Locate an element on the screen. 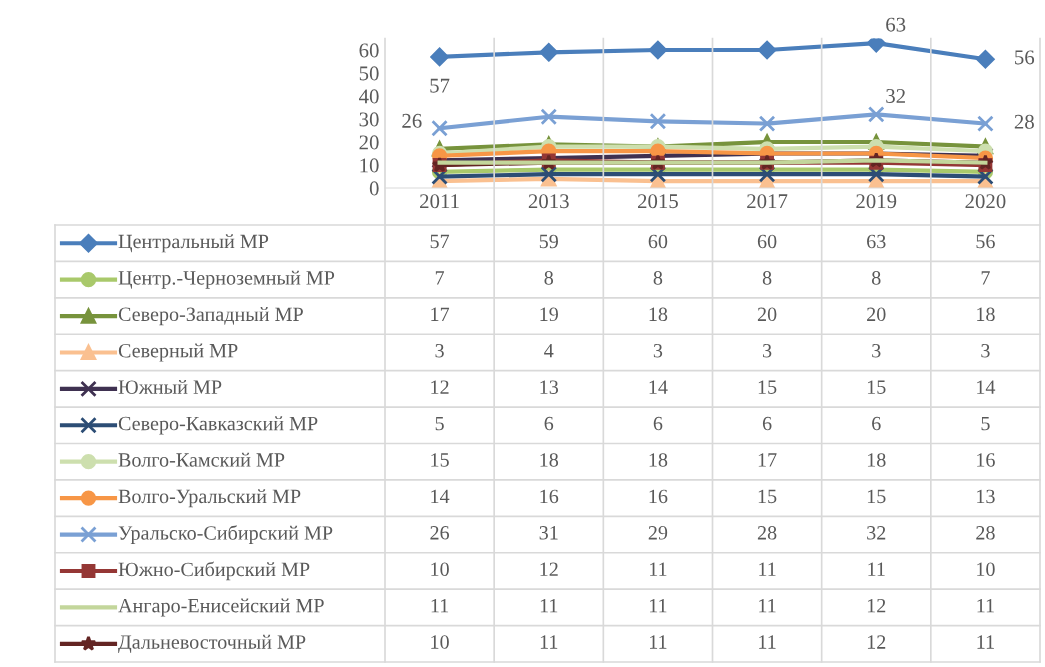  x-tick-label: 2020 is located at coordinates (985, 201).